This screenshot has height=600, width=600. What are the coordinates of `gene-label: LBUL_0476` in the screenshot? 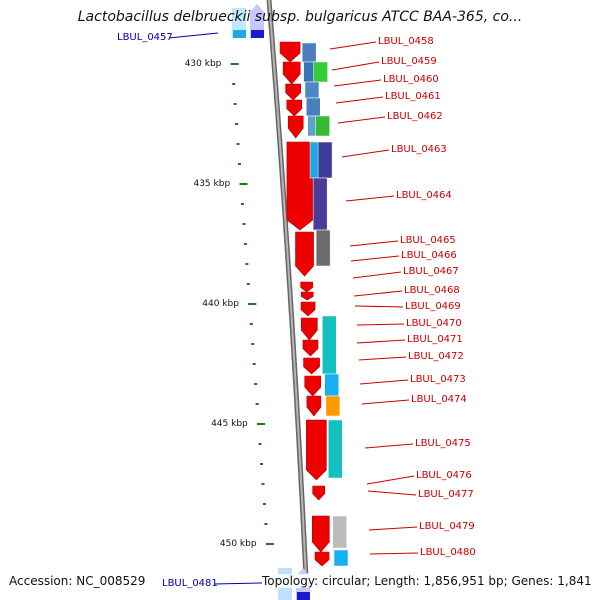 It's located at (444, 475).